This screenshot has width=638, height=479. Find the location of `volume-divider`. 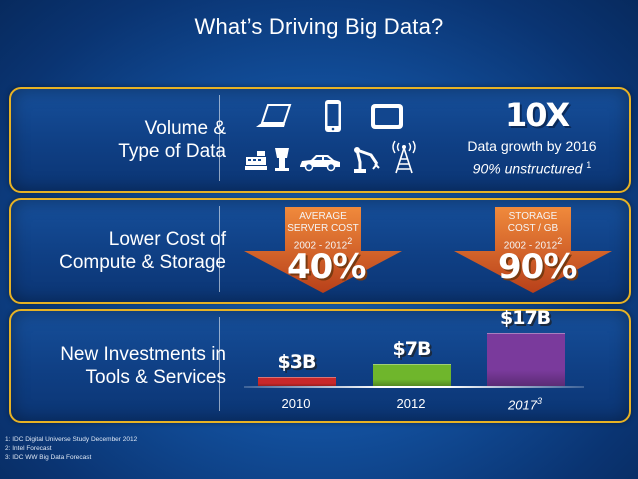

volume-divider is located at coordinates (219, 138).